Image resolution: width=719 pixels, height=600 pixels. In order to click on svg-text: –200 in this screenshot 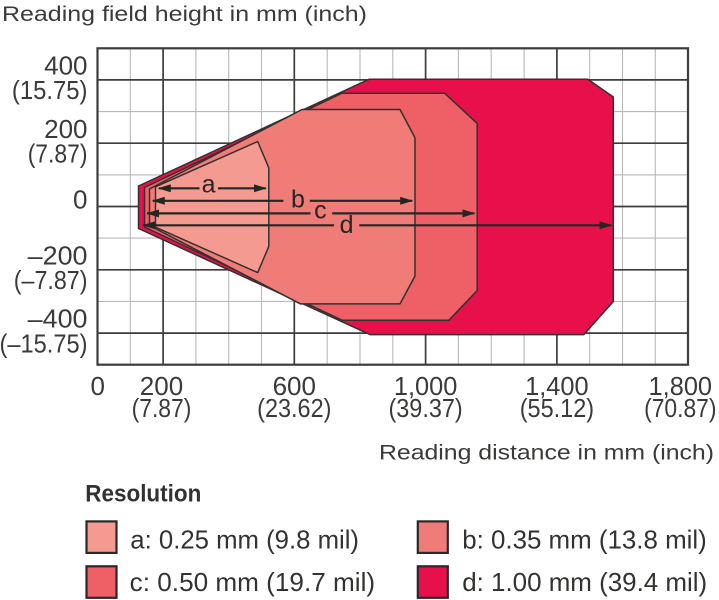, I will do `click(58, 255)`.